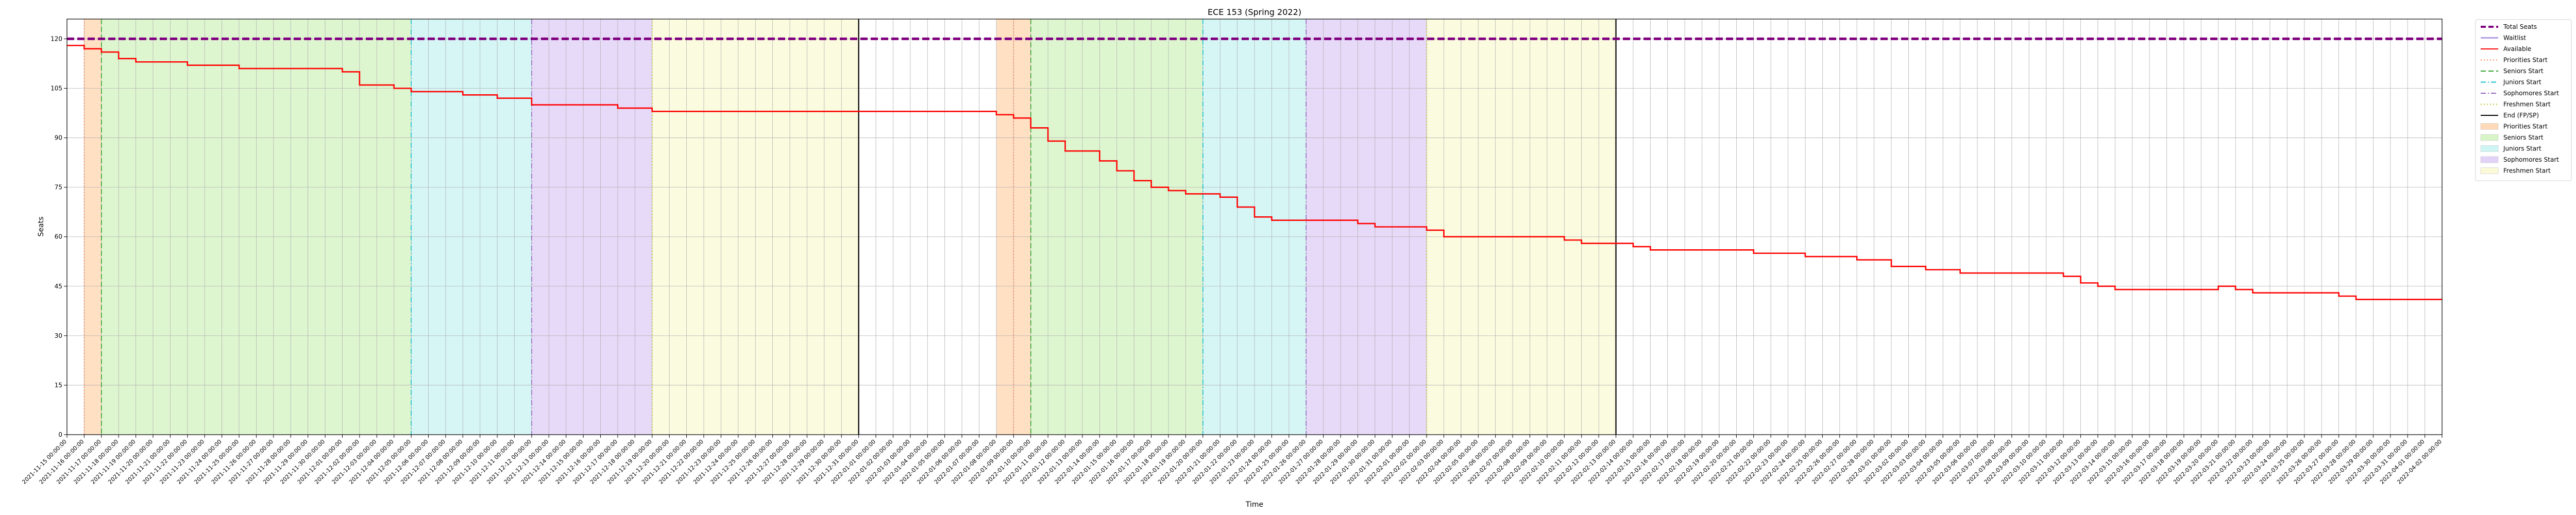 This screenshot has width=2576, height=515. I want to click on legend-box, so click(2523, 100).